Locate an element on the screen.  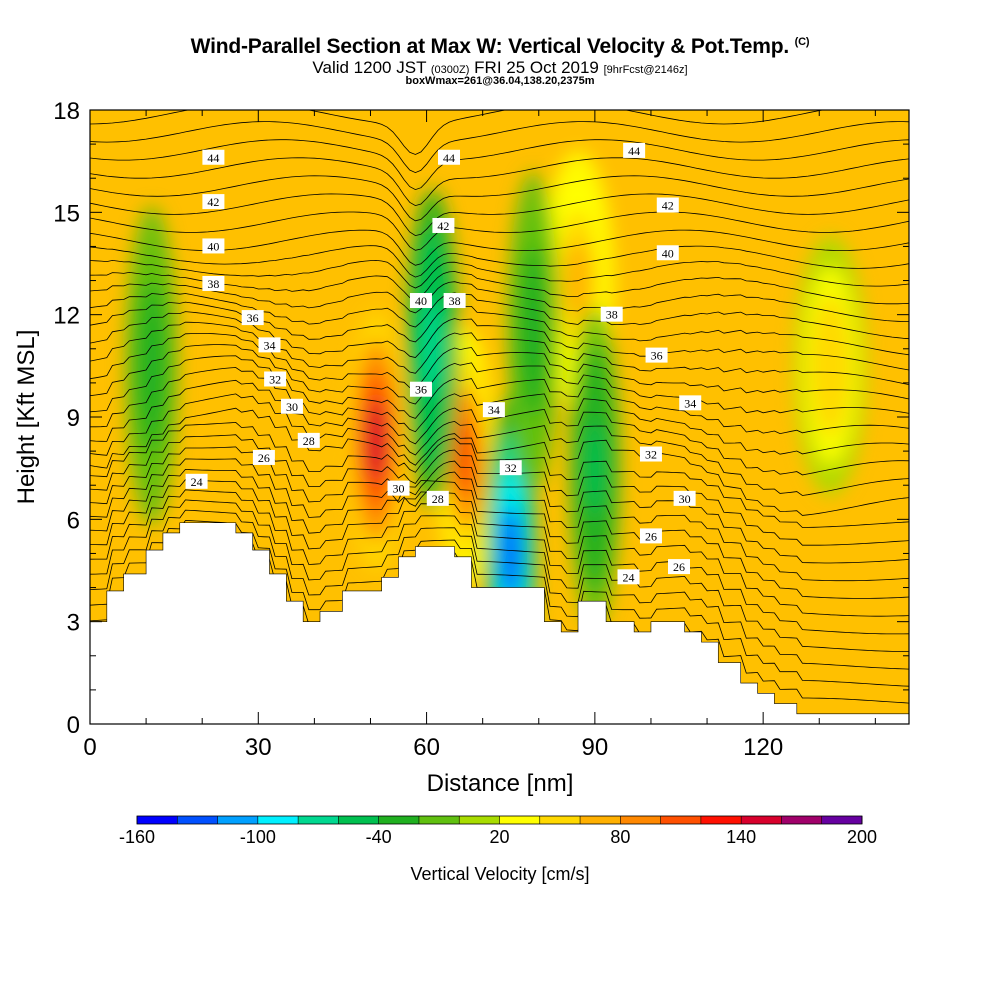
forecast-info: [9hrFcst@2146z] is located at coordinates (645, 70).